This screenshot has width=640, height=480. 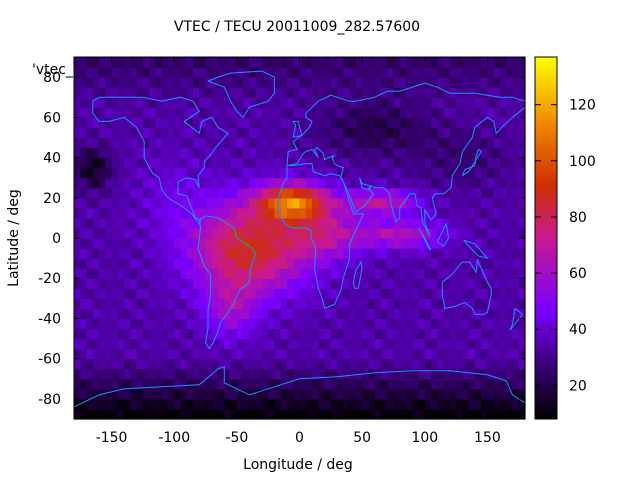 I want to click on coastline, so click(x=365, y=184).